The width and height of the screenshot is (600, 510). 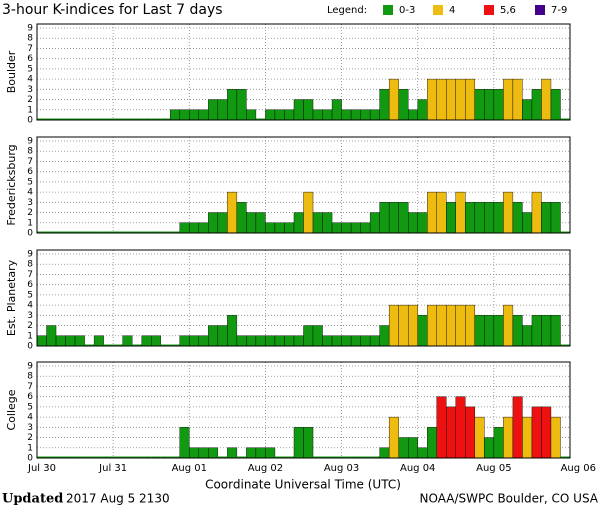 I want to click on x-tick-label: Jul 30, so click(x=41, y=468).